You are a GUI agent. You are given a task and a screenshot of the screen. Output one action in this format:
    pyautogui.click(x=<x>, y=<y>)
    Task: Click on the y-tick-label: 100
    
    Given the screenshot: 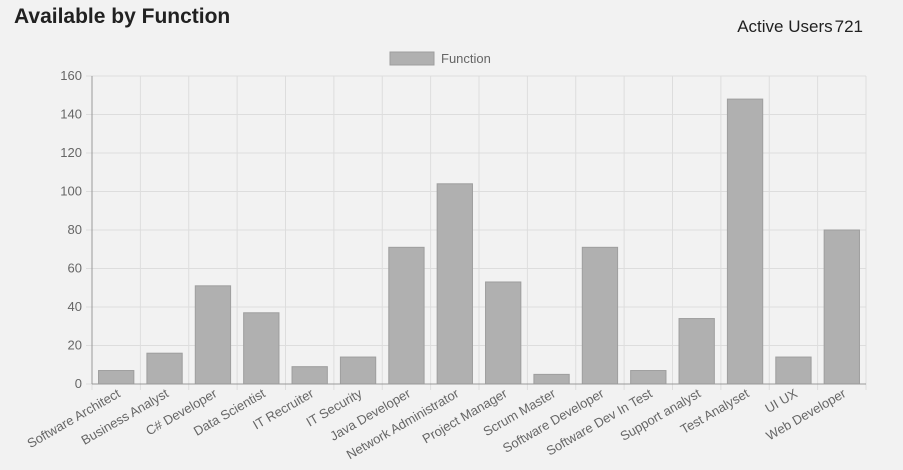 What is the action you would take?
    pyautogui.click(x=71, y=191)
    